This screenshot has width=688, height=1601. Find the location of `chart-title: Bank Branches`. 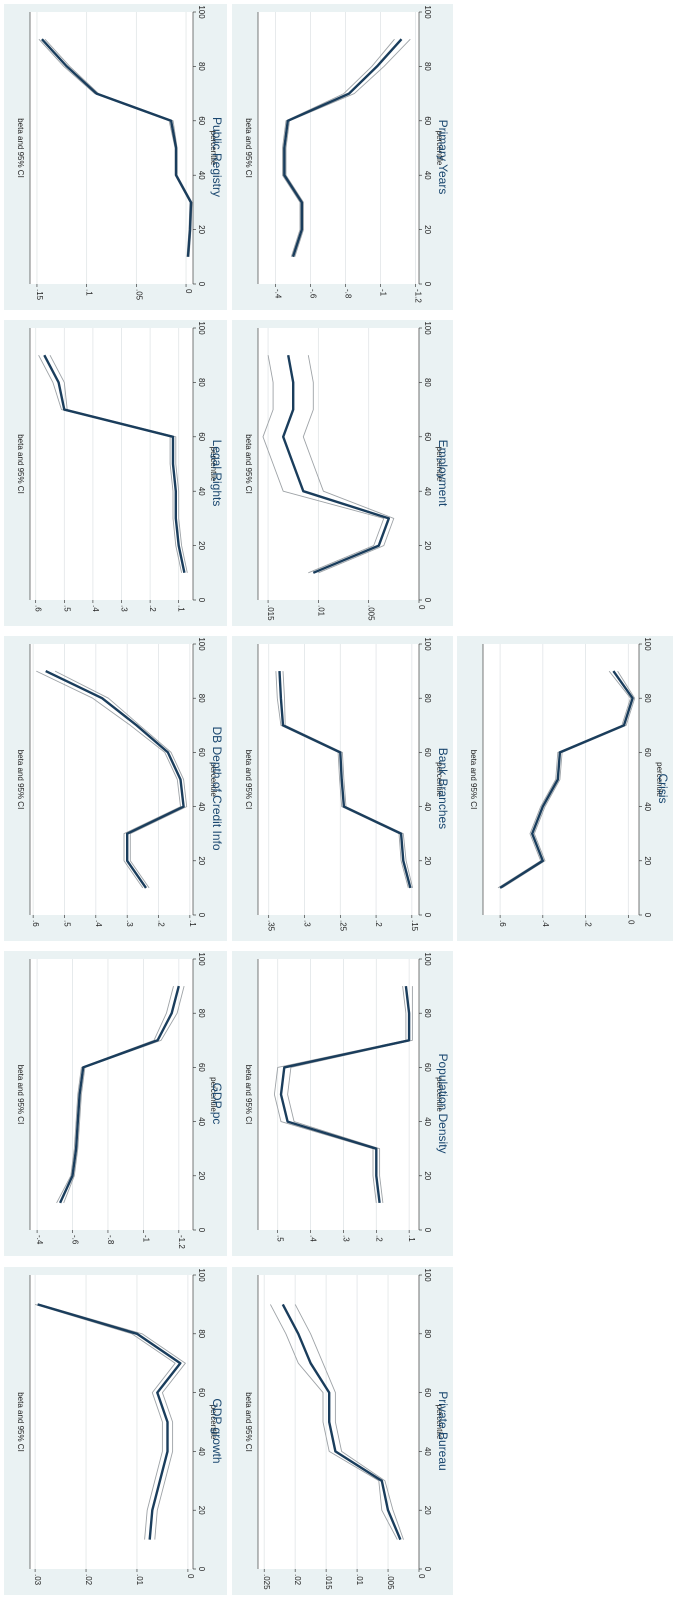

chart-title: Bank Branches is located at coordinates (443, 788).